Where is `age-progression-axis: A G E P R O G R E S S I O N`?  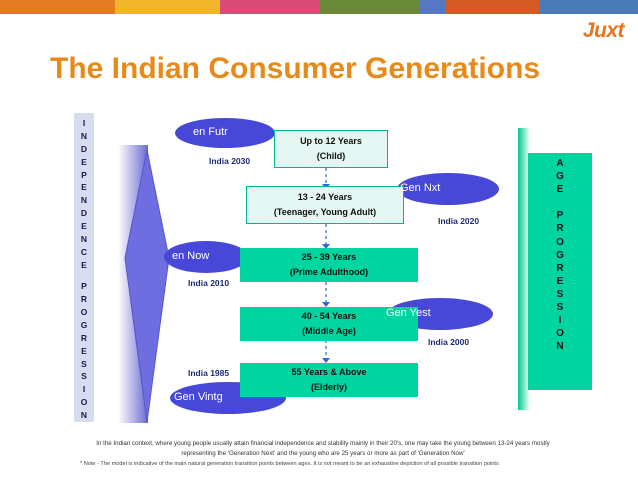 age-progression-axis: A G E P R O G R E S S I O N is located at coordinates (560, 271).